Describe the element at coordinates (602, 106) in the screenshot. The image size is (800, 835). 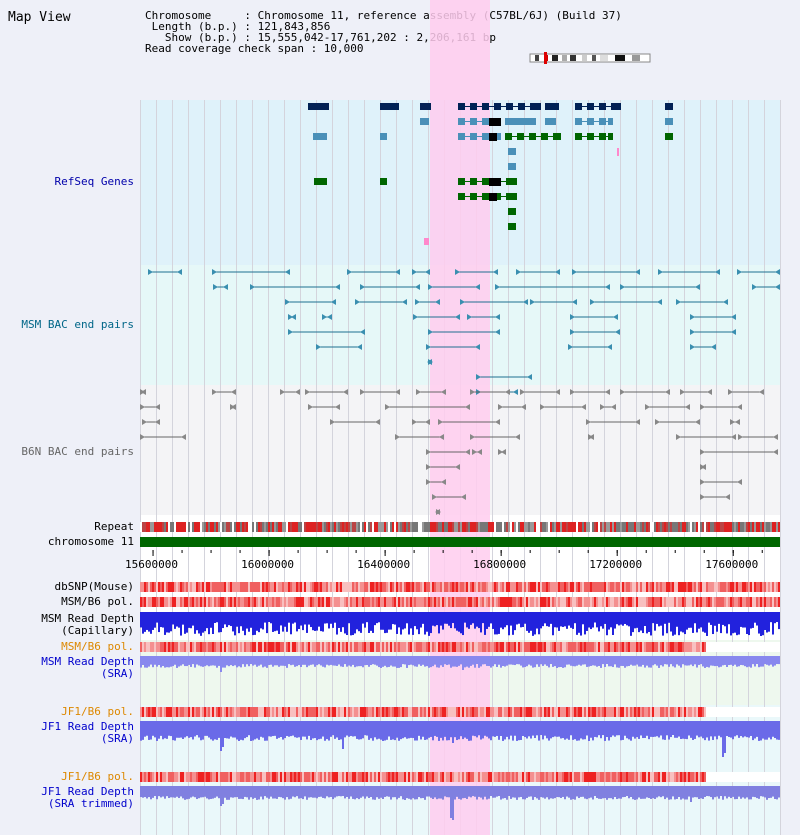
I see `refseq-gene-exon` at that location.